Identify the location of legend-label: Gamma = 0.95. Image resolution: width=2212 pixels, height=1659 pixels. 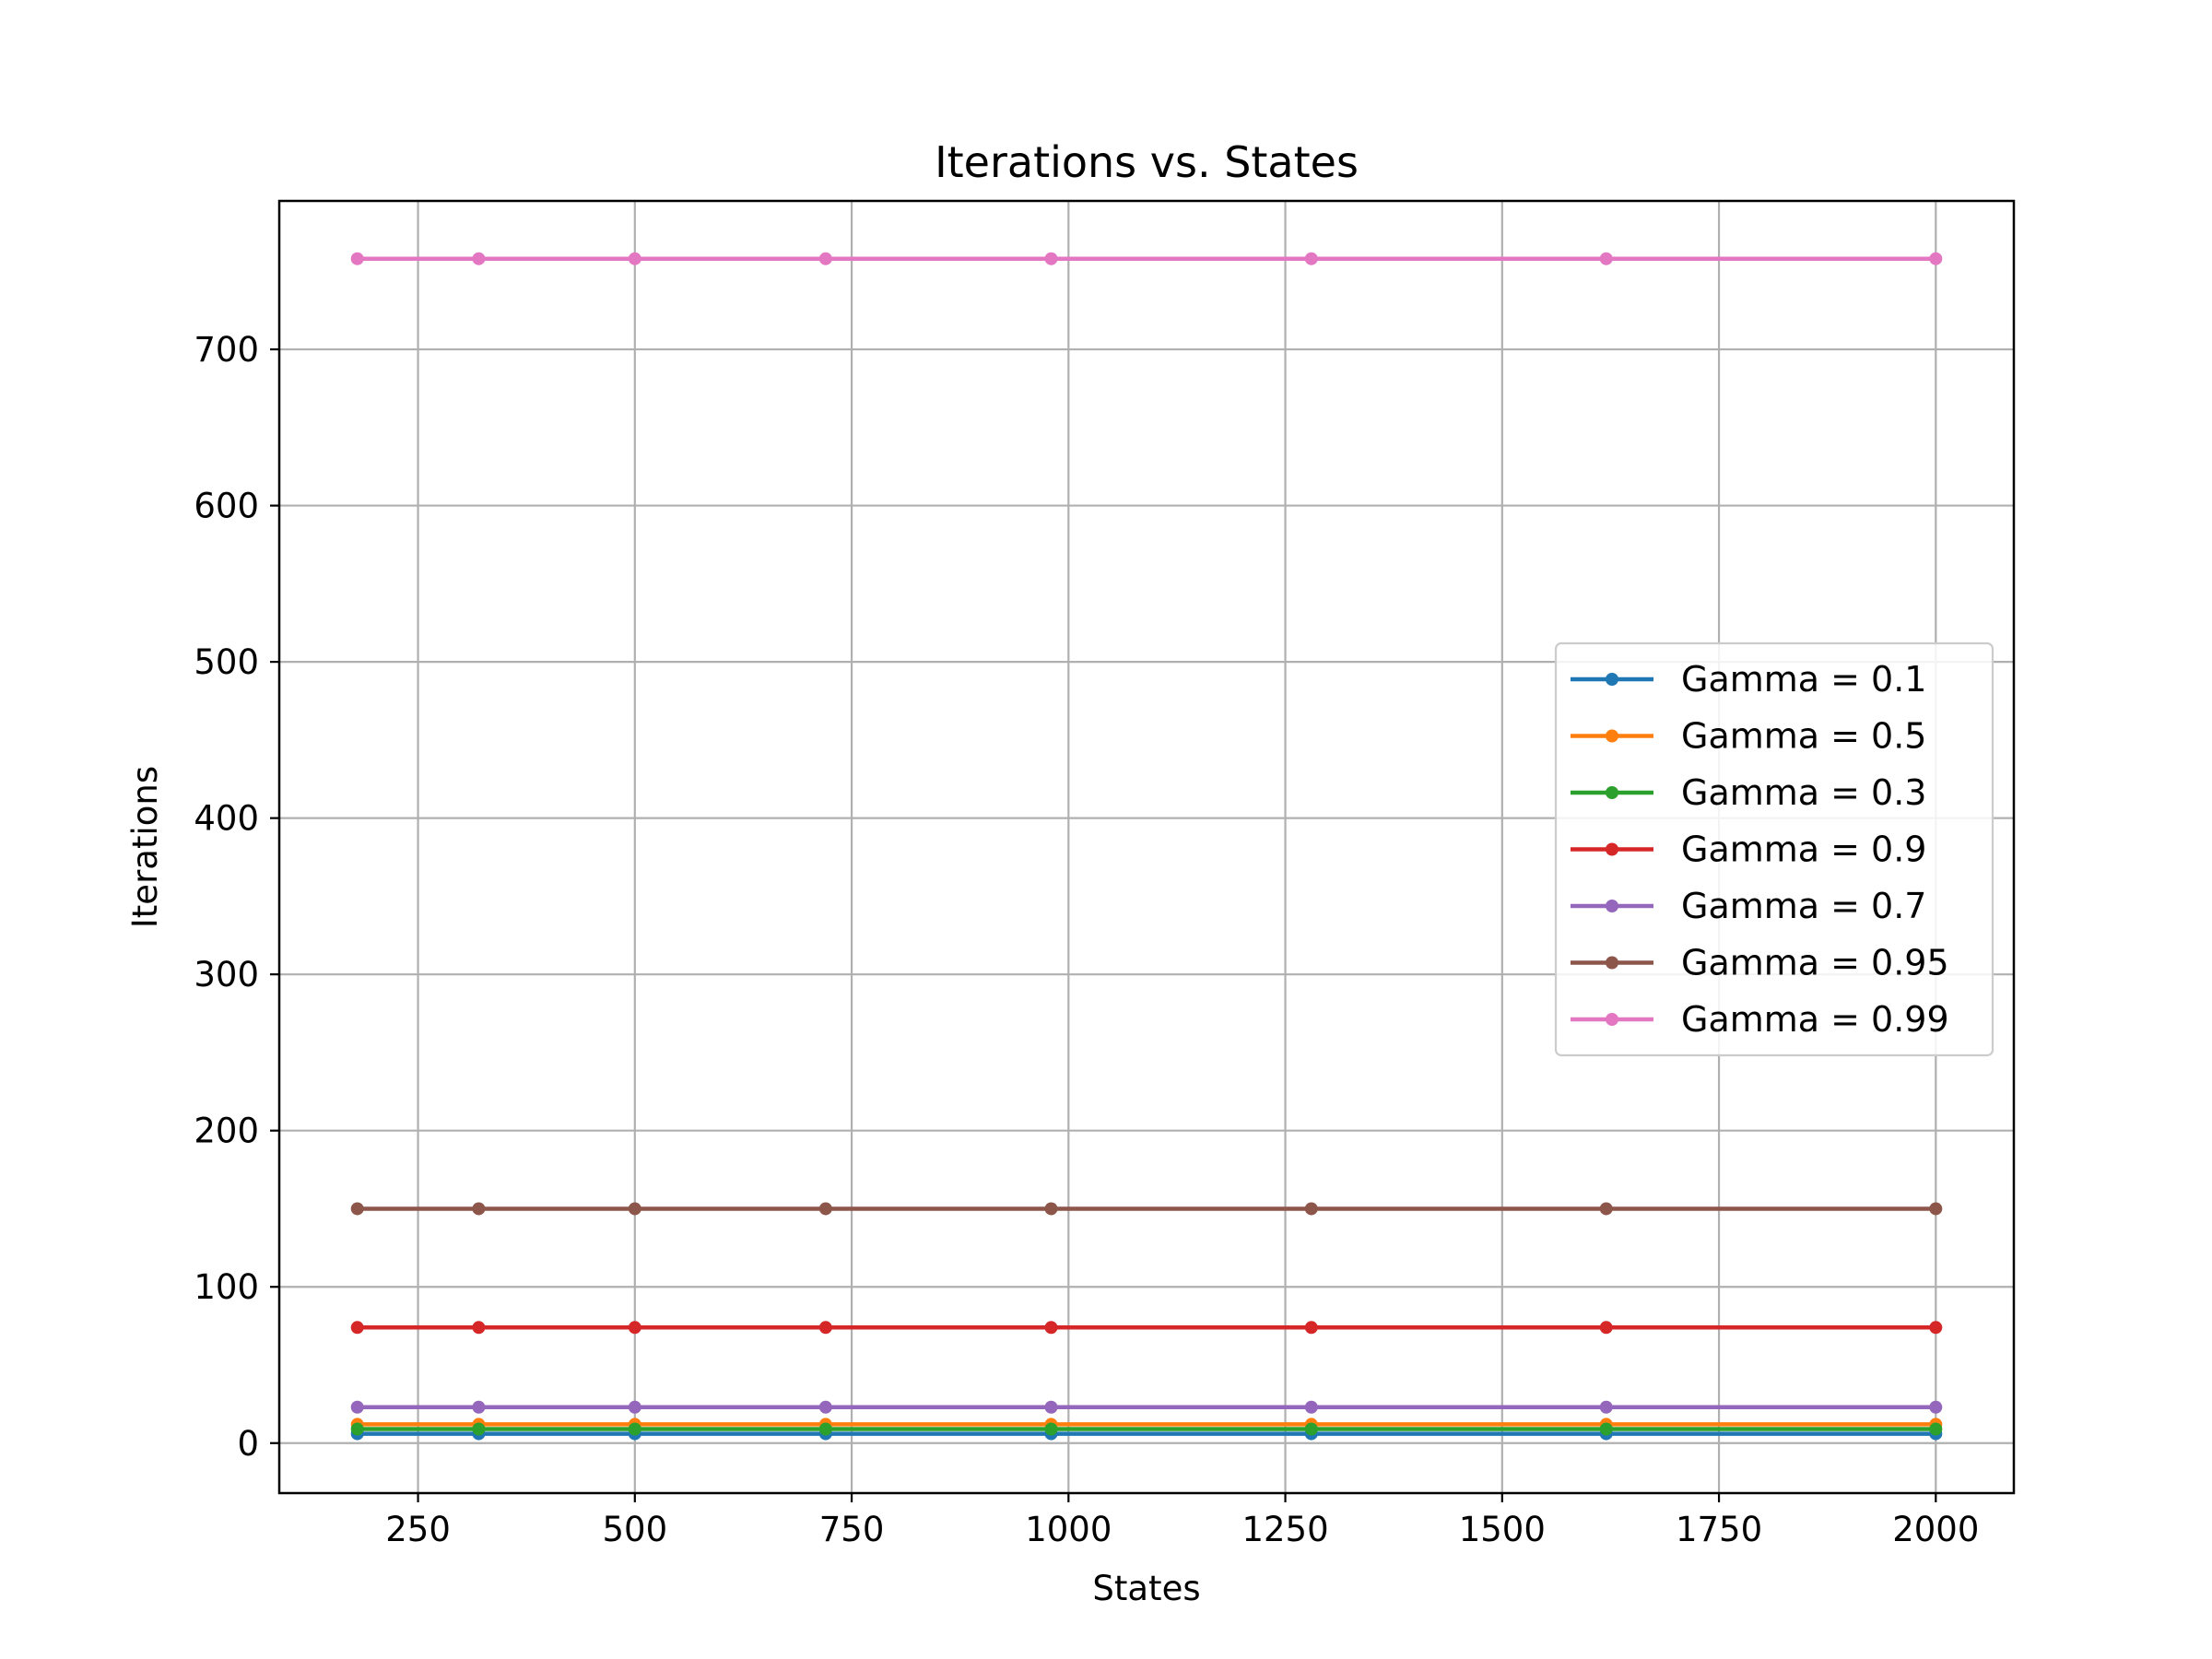
(1815, 963).